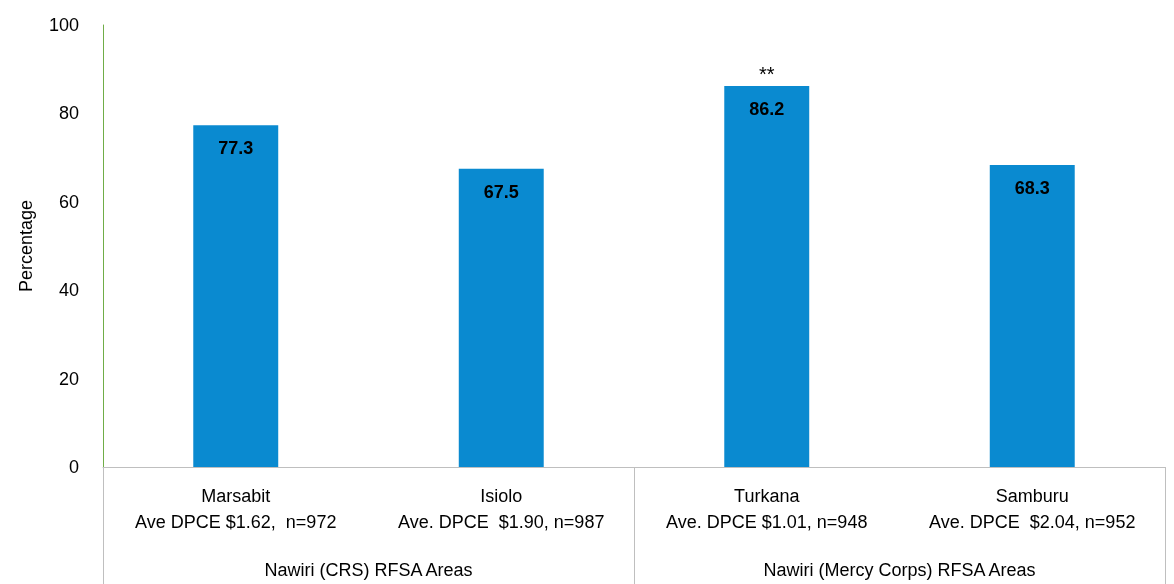 Image resolution: width=1174 pixels, height=584 pixels. I want to click on data-label: 68.3, so click(1032, 188).